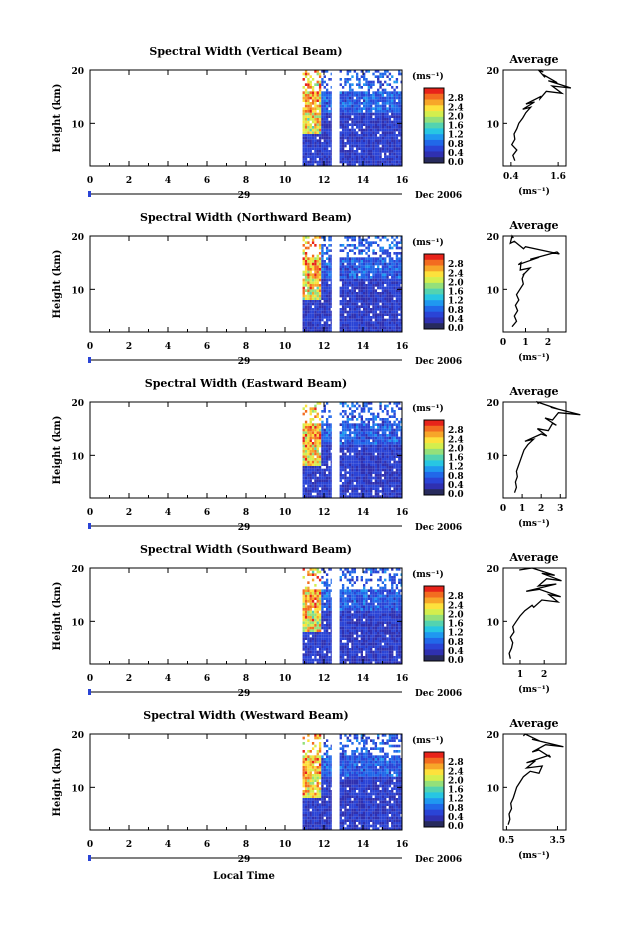 This screenshot has height=929, width=621. Describe the element at coordinates (168, 181) in the screenshot. I see `x-tick-label: 4` at that location.